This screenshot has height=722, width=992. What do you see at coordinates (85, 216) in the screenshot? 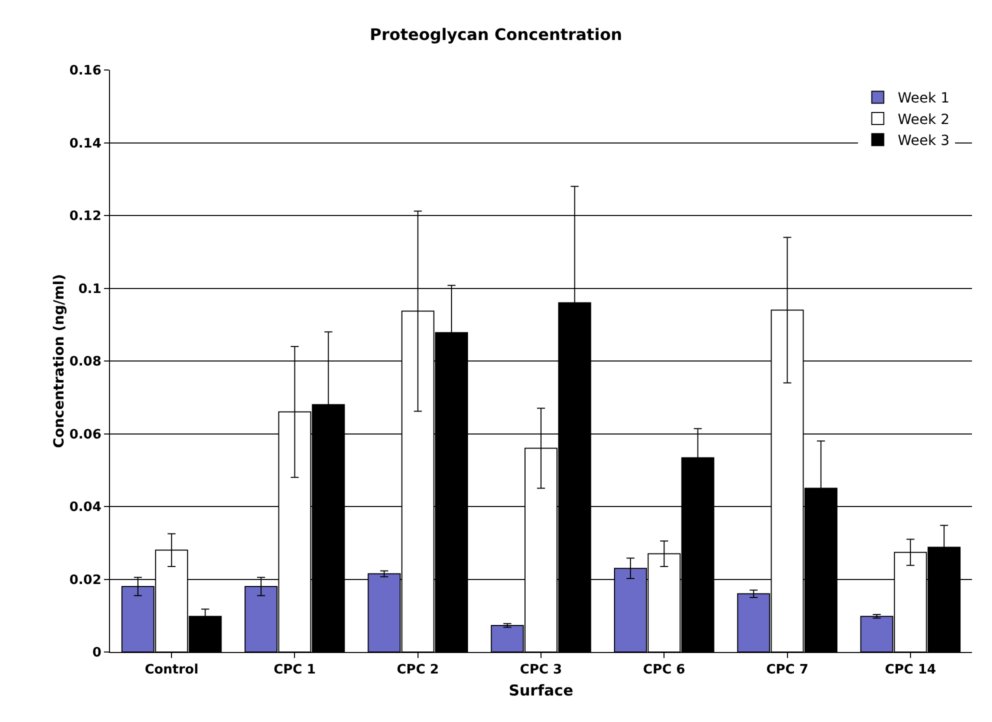
I see `y-tick-label: 0.12` at bounding box center [85, 216].